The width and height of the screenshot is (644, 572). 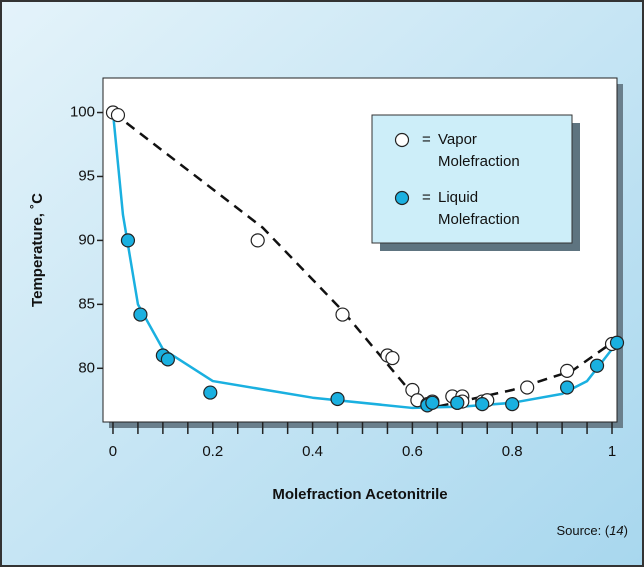 I want to click on x-axis-title: Molefraction Acetonitrile, so click(x=359, y=494).